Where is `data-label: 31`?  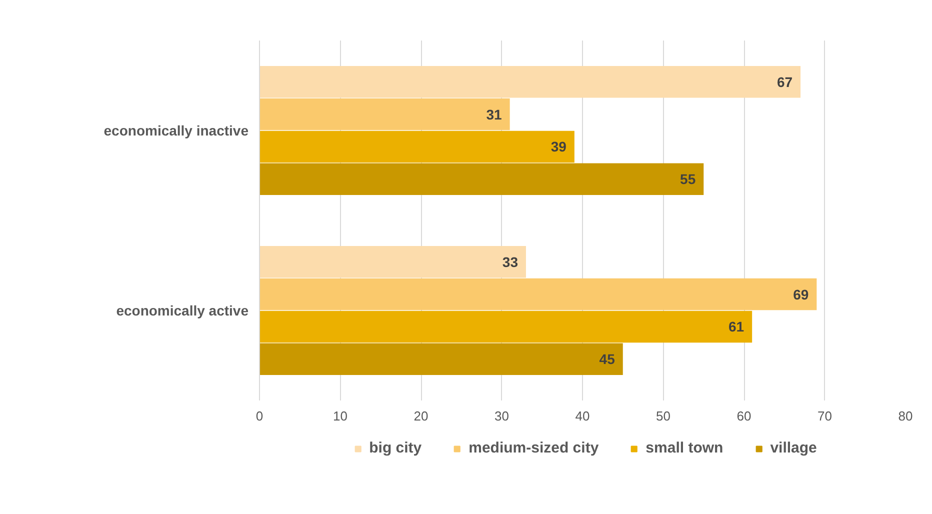
data-label: 31 is located at coordinates (494, 114).